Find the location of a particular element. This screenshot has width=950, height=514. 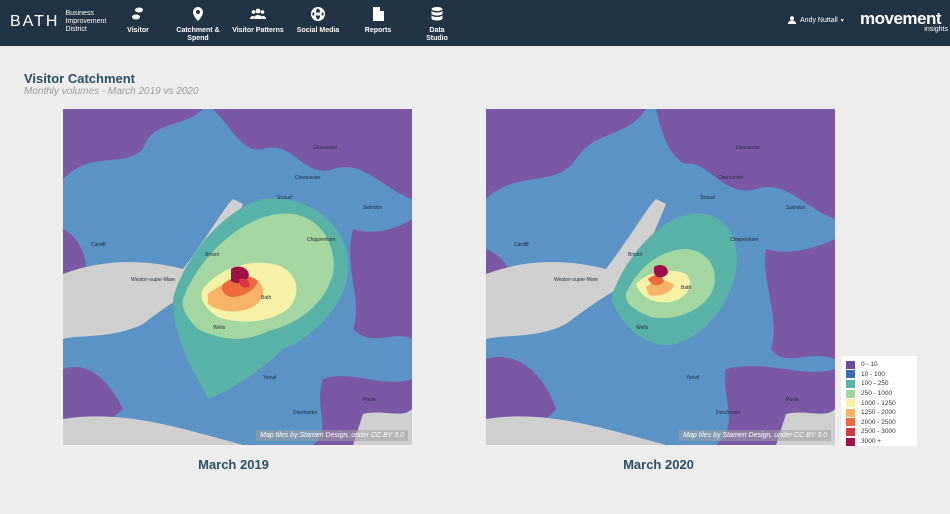

legend-item: 3000 + is located at coordinates (879, 442).